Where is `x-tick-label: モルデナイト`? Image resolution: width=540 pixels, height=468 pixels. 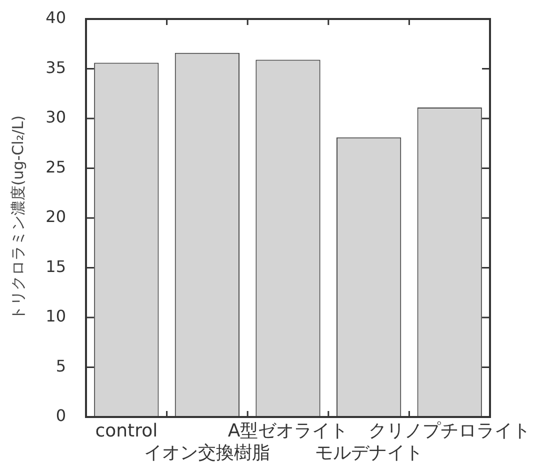
x-tick-label: モルデナイト is located at coordinates (368, 453).